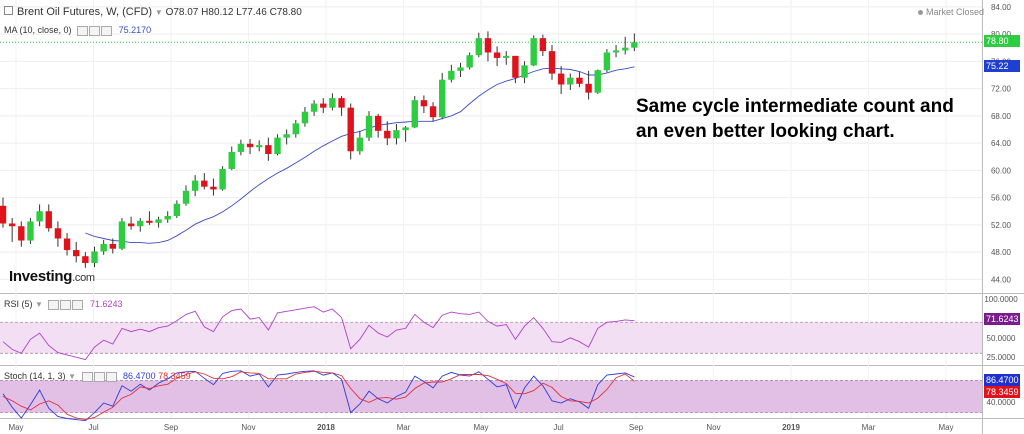 This screenshot has height=434, width=1024. I want to click on time-tick-label: Jul, so click(558, 427).